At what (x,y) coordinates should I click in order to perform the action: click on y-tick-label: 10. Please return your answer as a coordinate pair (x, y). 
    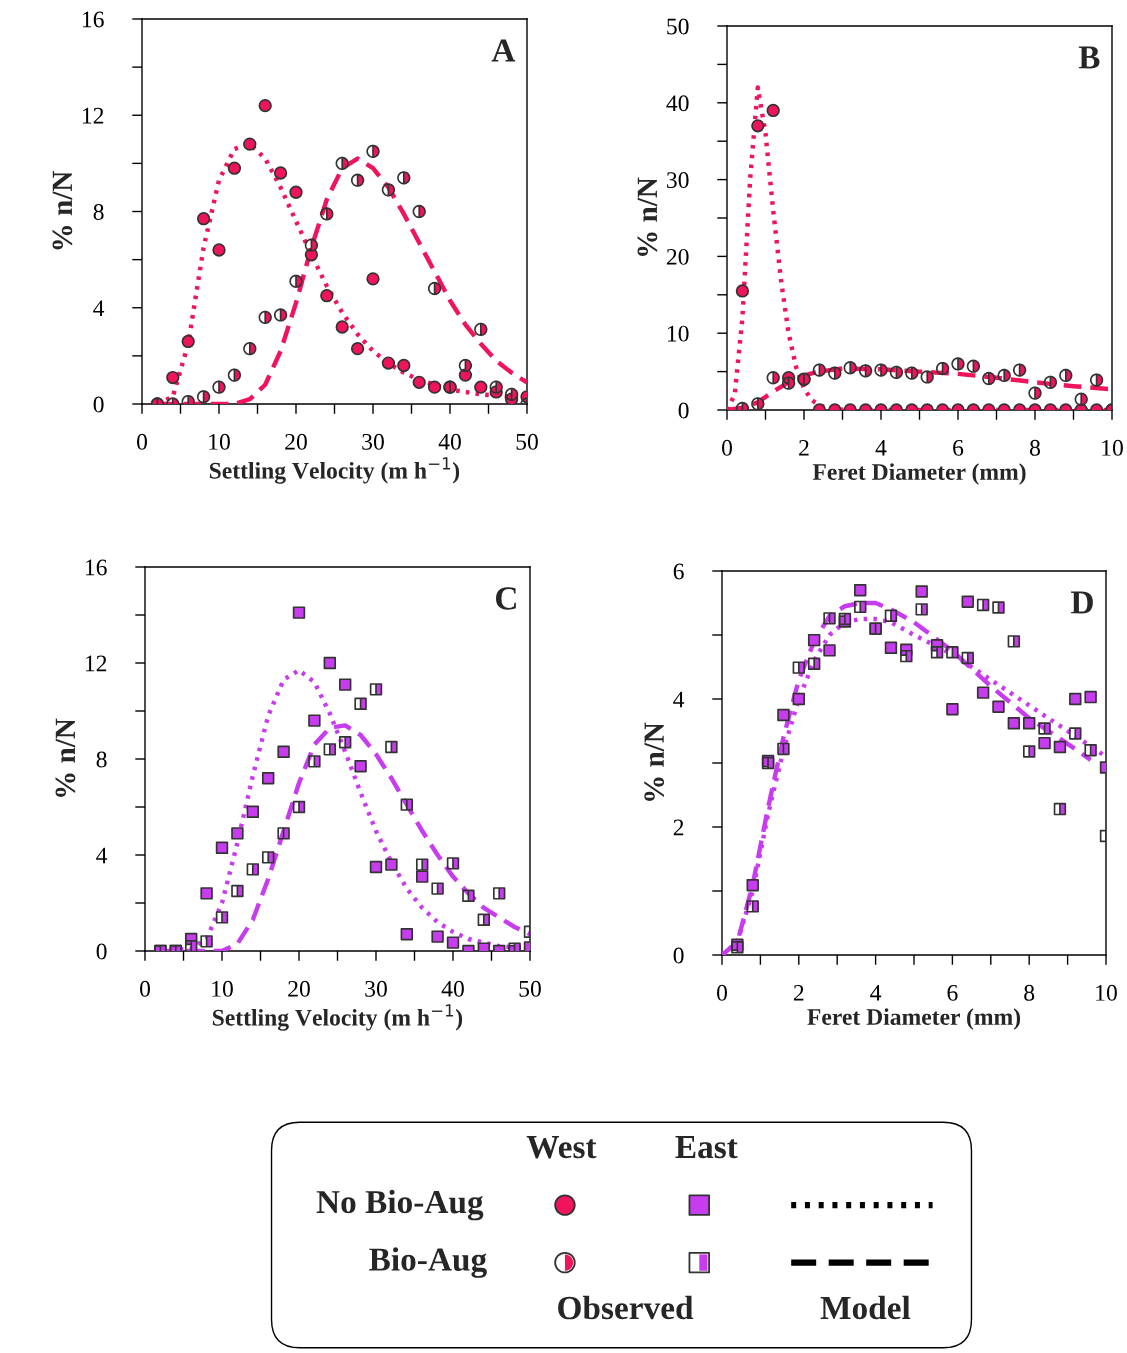
    Looking at the image, I should click on (678, 333).